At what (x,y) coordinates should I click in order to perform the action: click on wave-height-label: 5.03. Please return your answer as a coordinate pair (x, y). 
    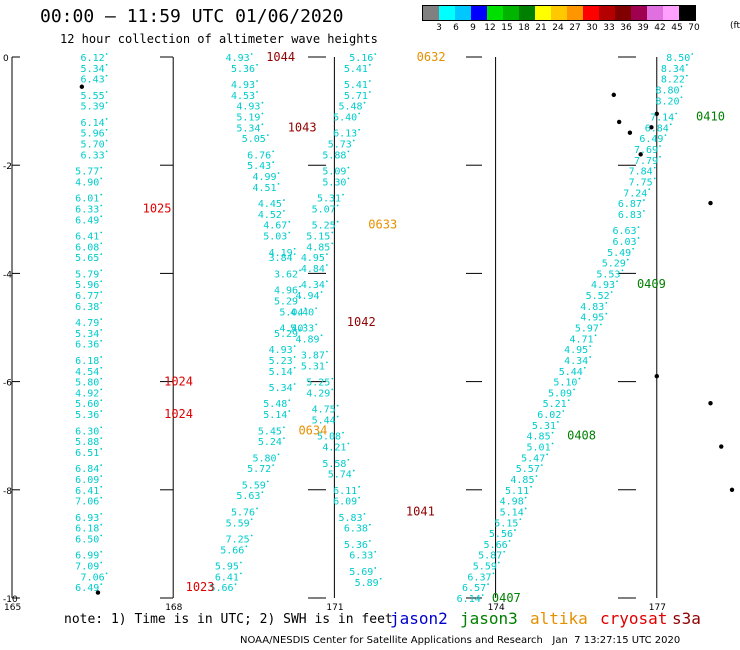
    Looking at the image, I should click on (275, 237).